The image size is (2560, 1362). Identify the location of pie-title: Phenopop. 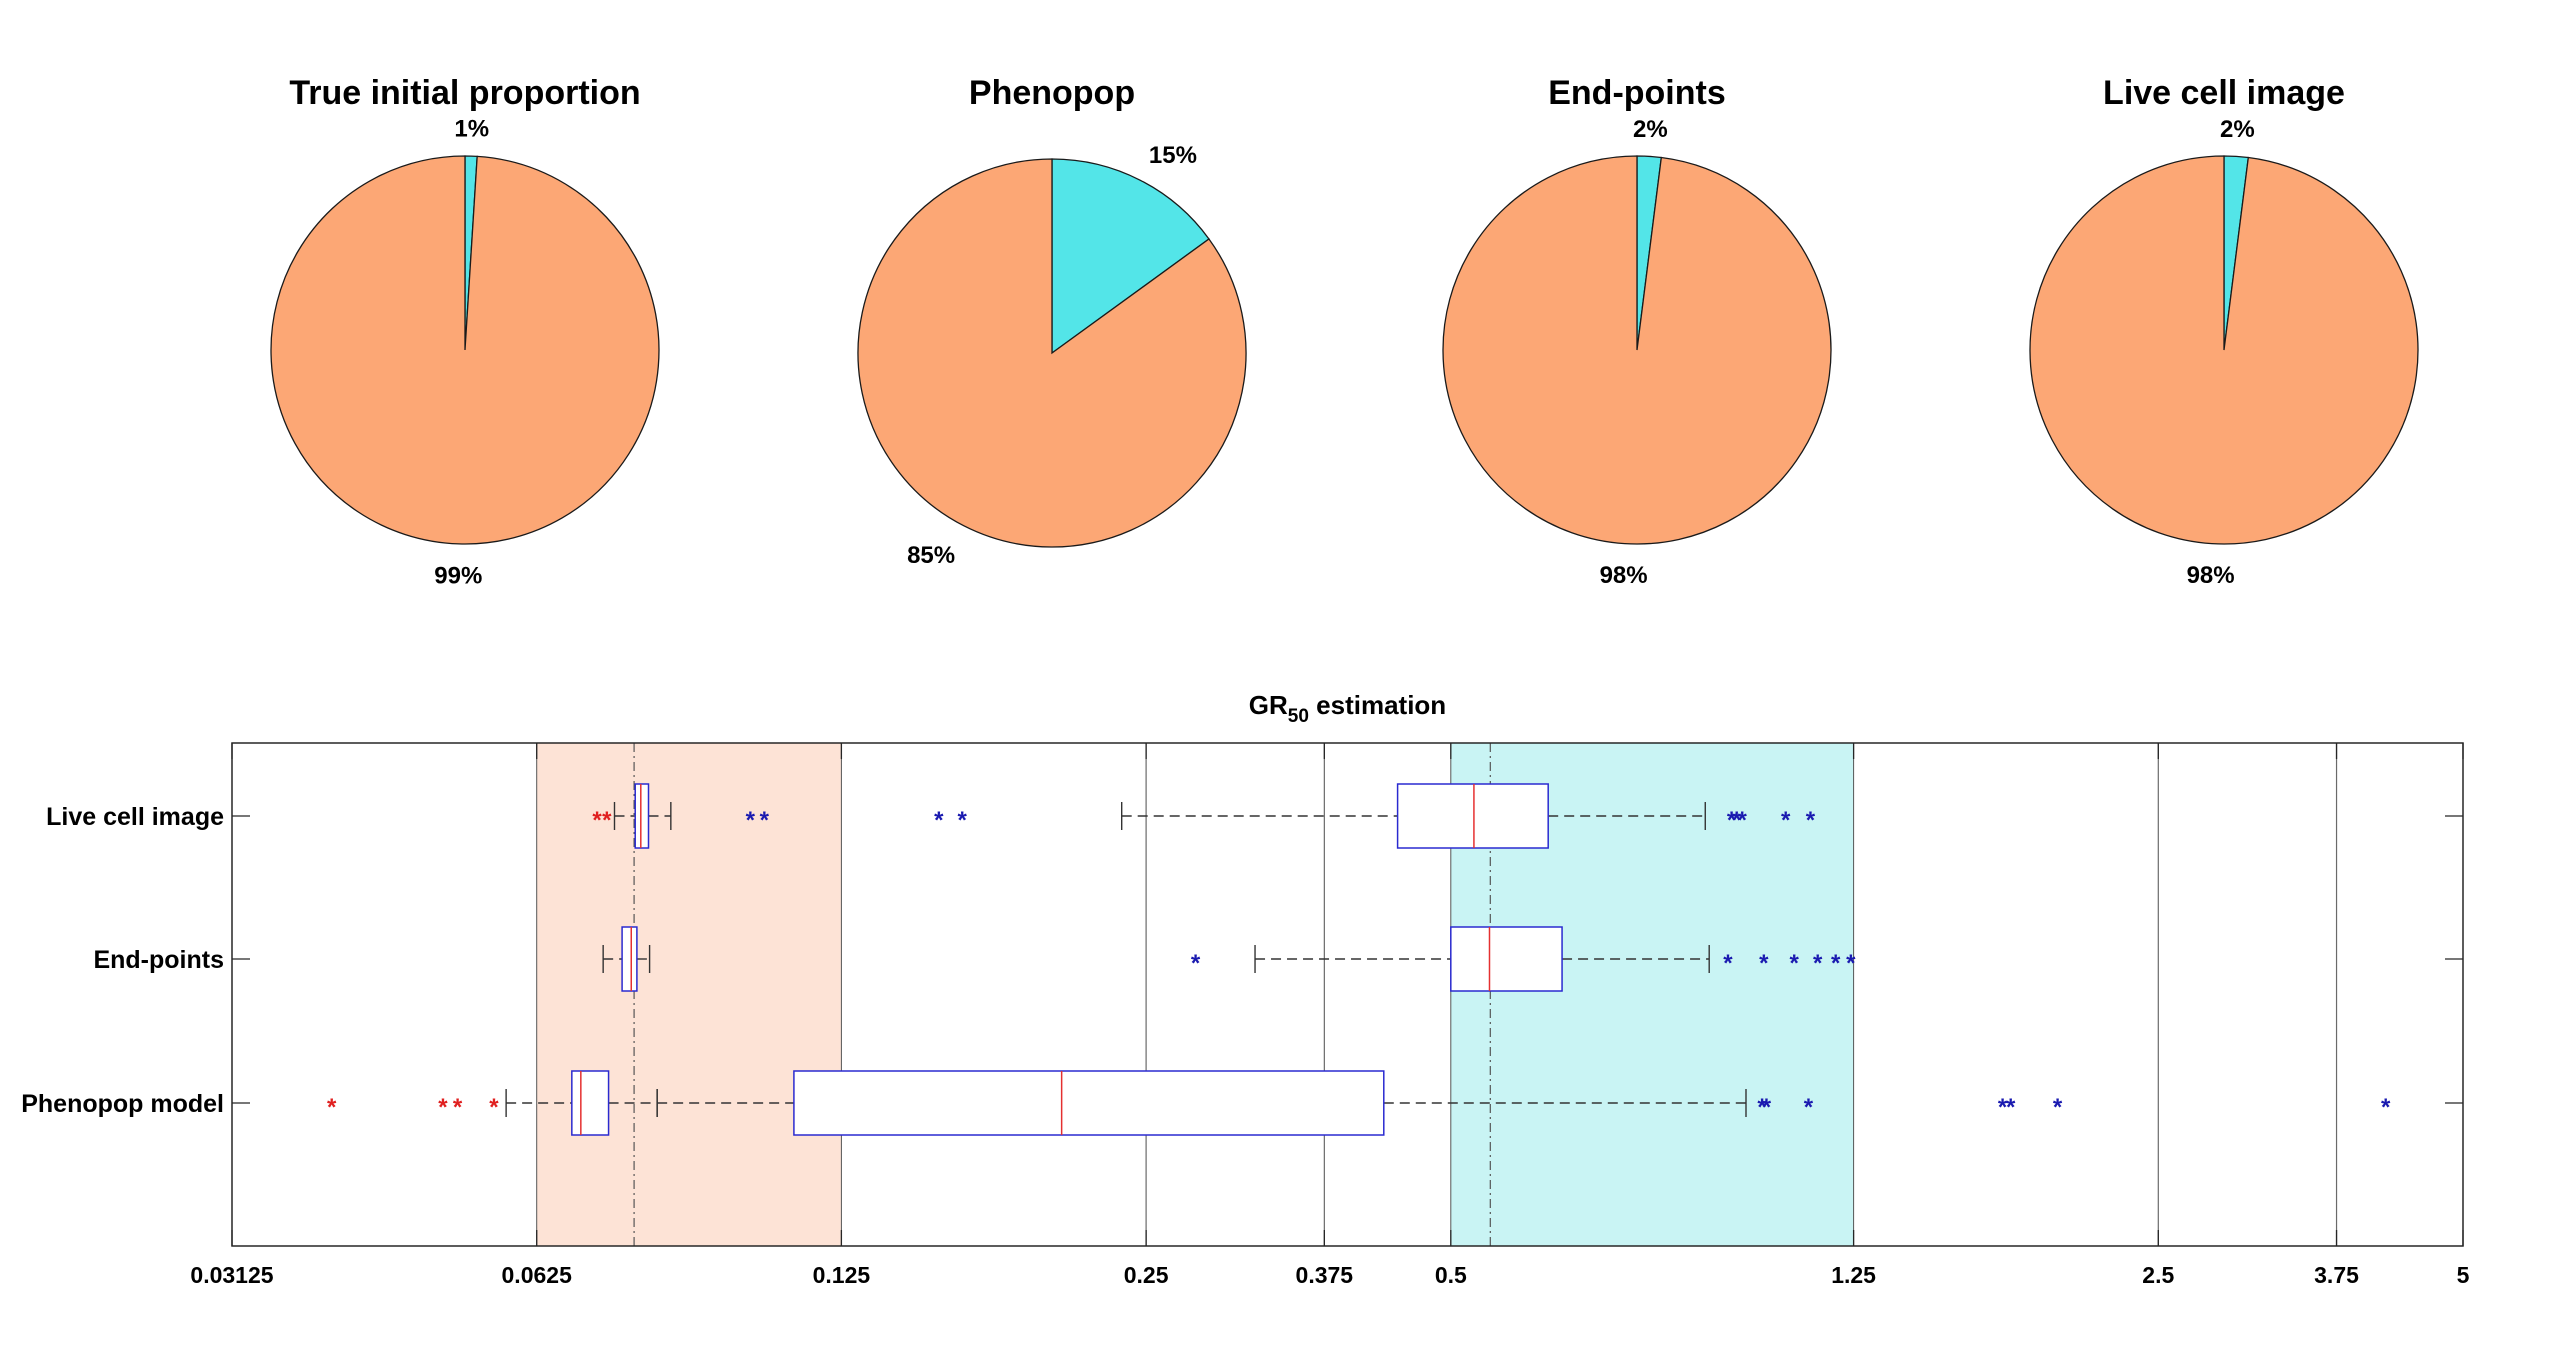
(1052, 93).